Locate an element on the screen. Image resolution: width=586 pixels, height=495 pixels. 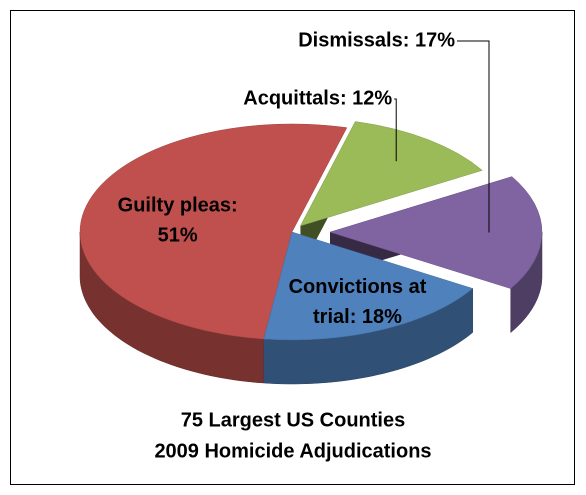
data-label: Convictions at trial: 18% is located at coordinates (358, 303).